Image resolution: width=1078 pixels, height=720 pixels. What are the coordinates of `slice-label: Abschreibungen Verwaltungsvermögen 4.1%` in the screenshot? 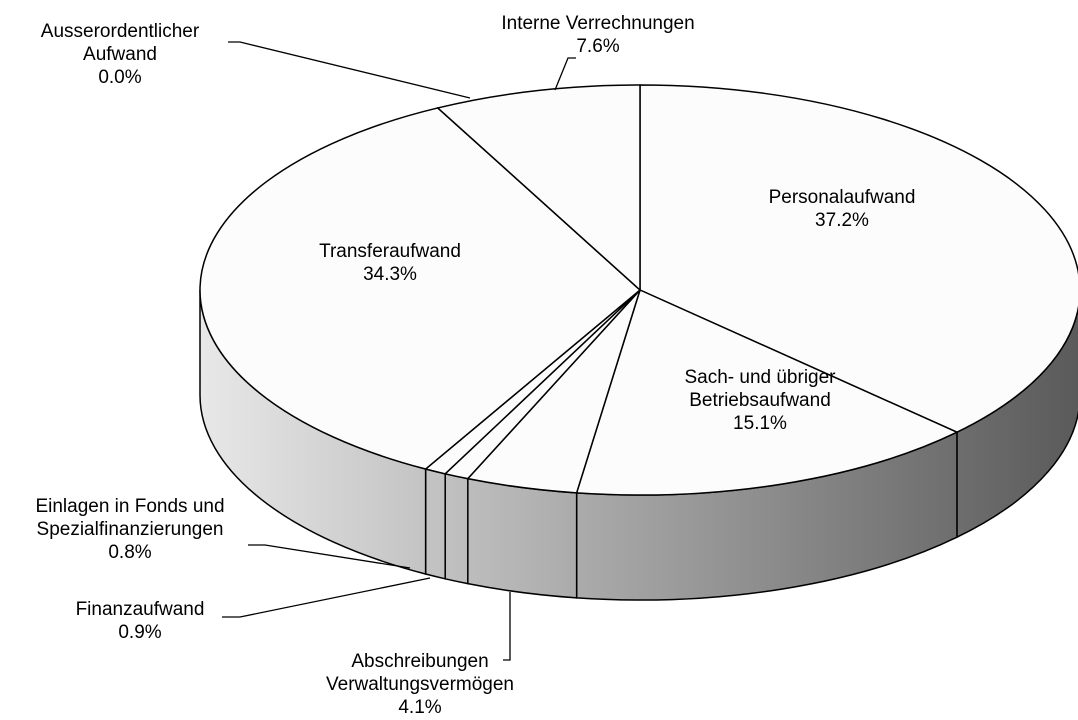 It's located at (420, 684).